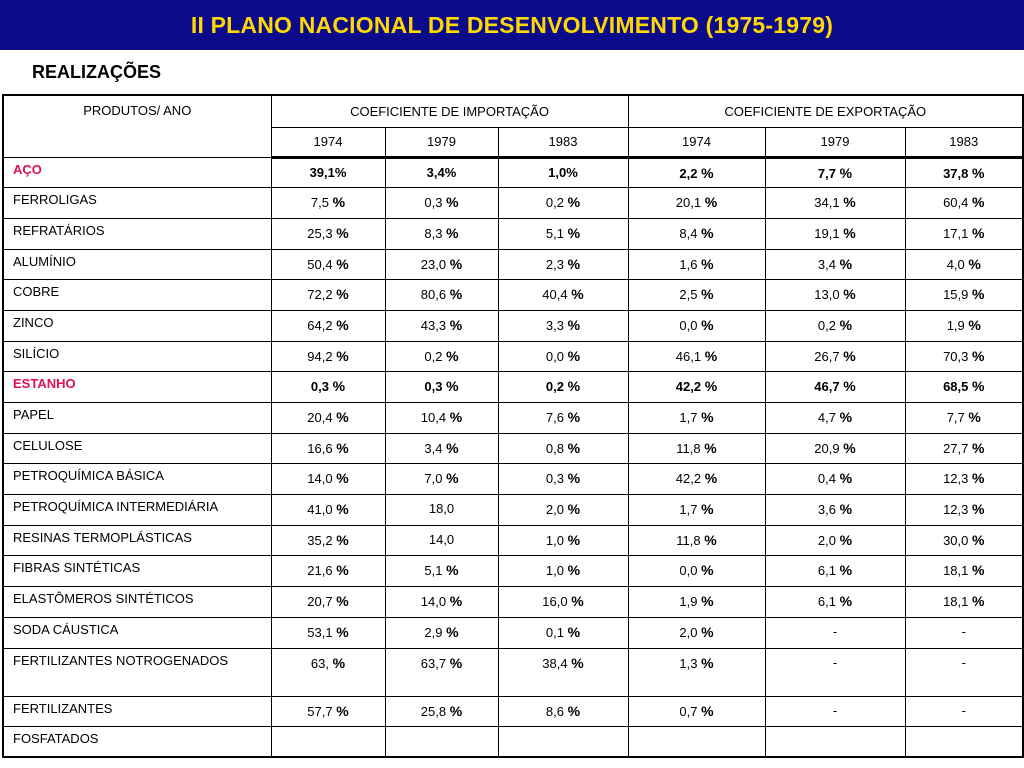  Describe the element at coordinates (320, 571) in the screenshot. I see `coefficient-value: 21,6` at that location.